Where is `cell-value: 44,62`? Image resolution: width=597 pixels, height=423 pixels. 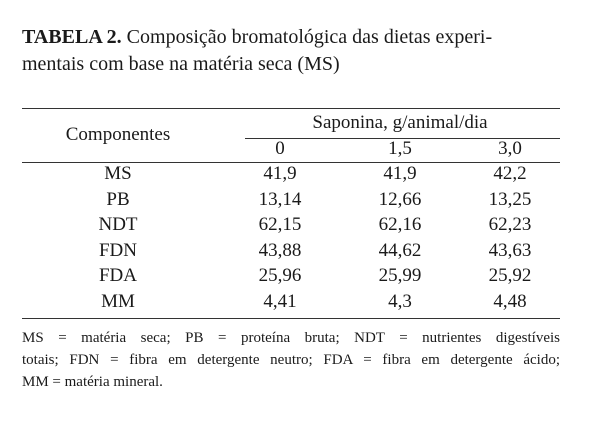
cell-value: 44,62 is located at coordinates (400, 250).